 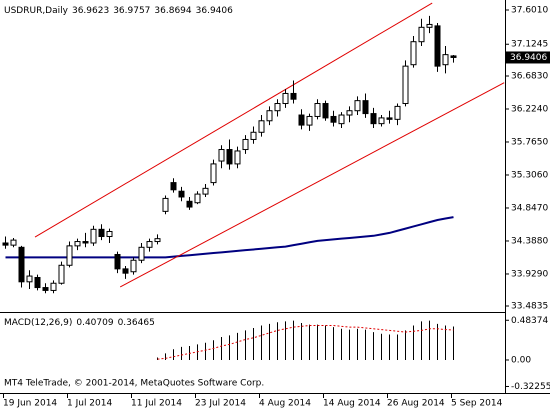 What do you see at coordinates (156, 404) in the screenshot?
I see `x-tick-label: 11 Jul 2014` at bounding box center [156, 404].